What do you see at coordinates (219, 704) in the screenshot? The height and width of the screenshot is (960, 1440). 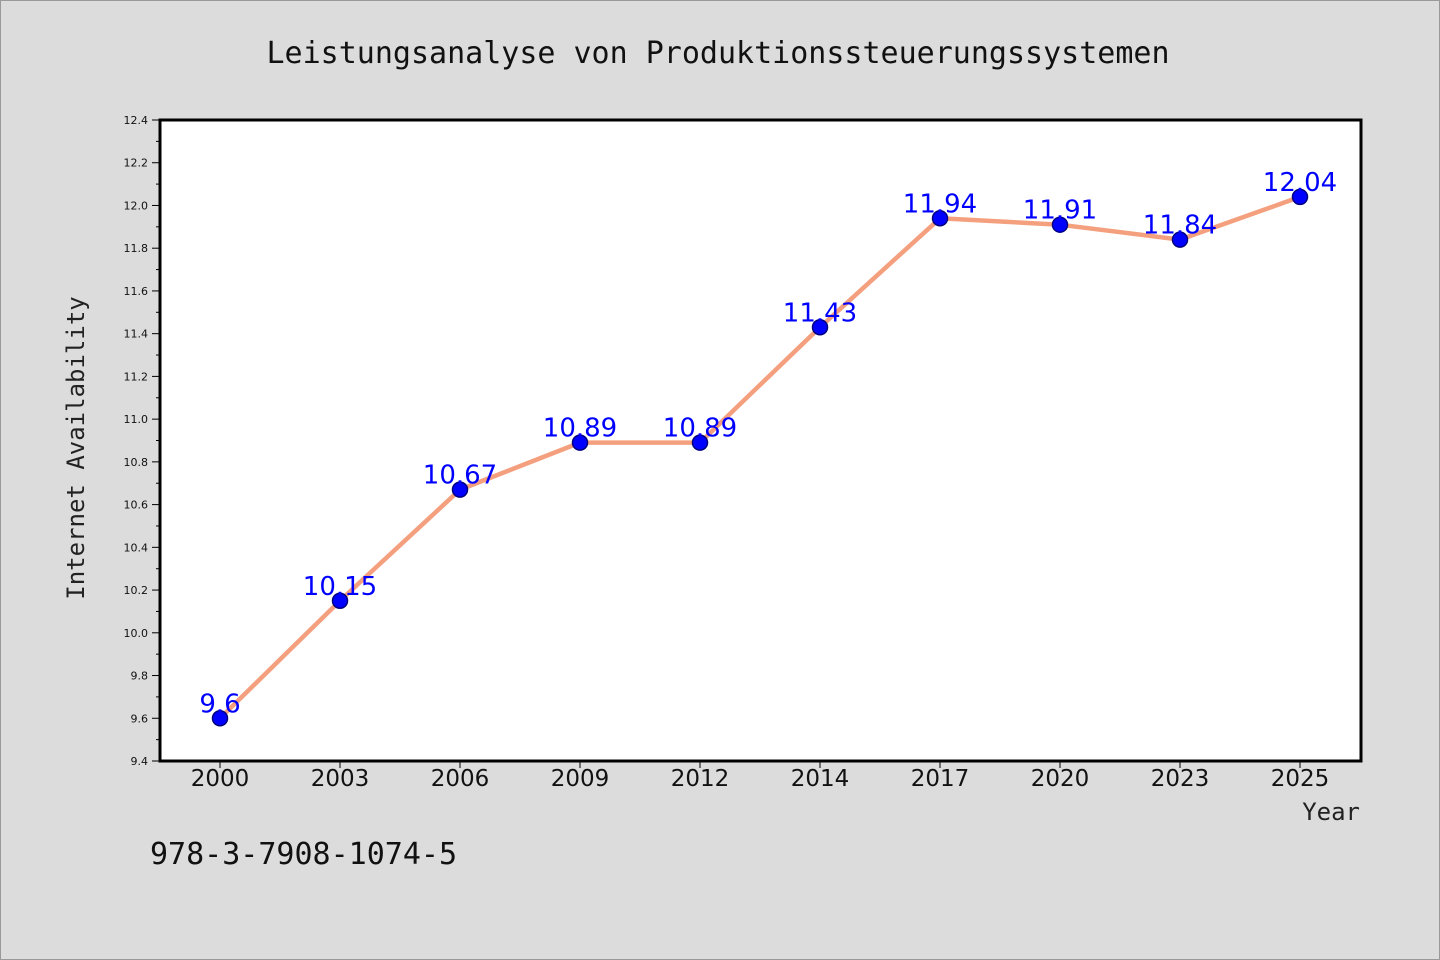 I see `data-label: 9.6` at bounding box center [219, 704].